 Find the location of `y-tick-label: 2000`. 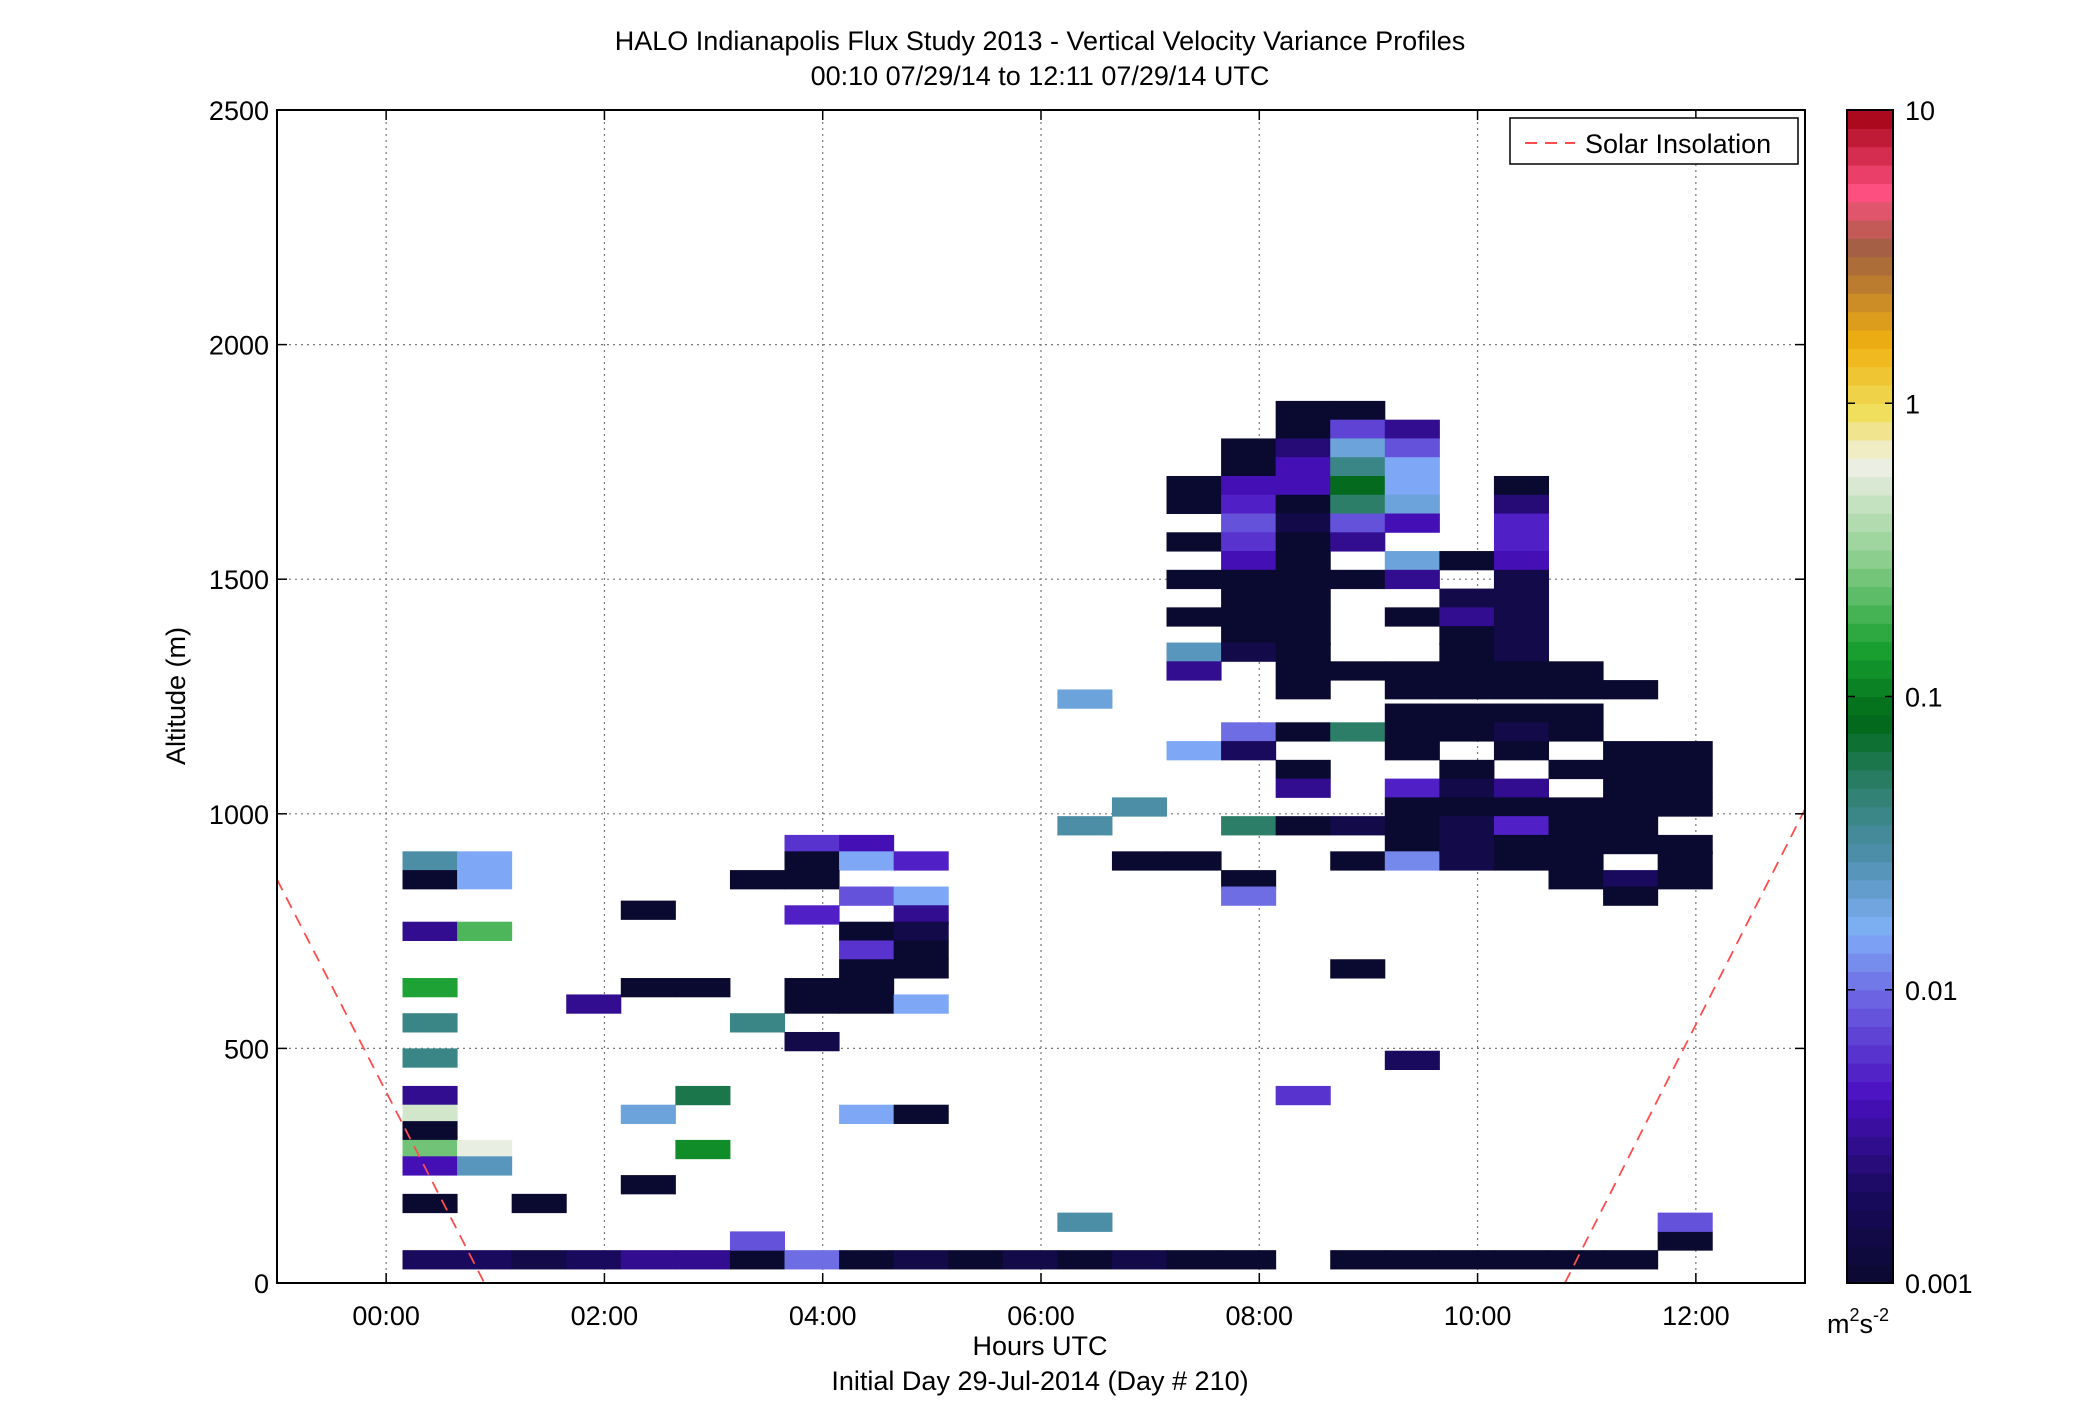

y-tick-label: 2000 is located at coordinates (239, 346).